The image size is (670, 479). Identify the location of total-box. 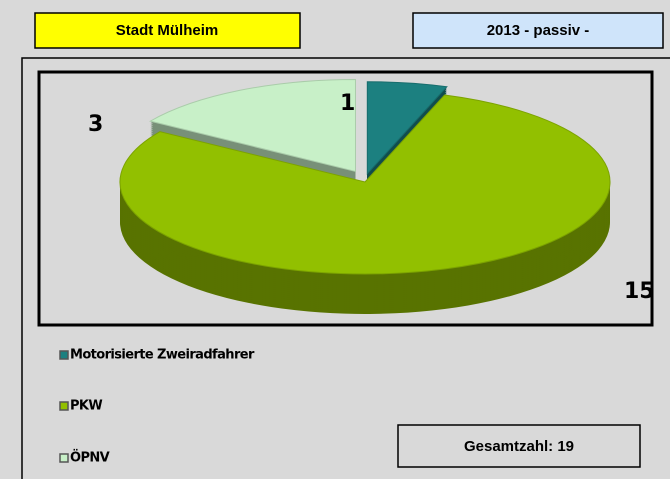
(519, 446).